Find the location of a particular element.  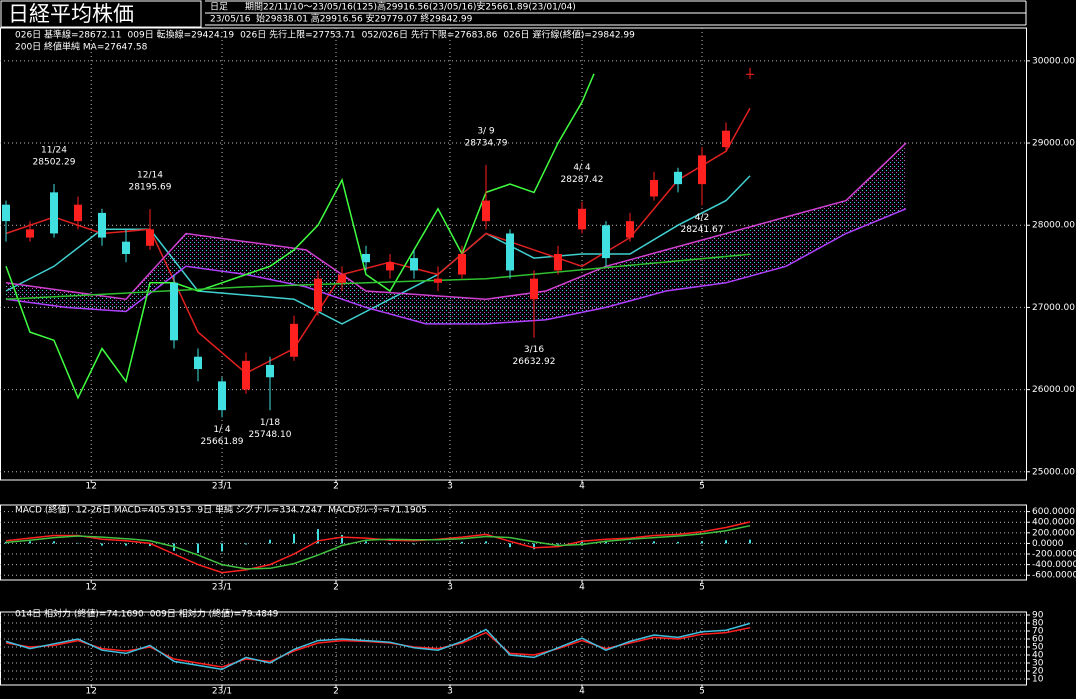

y-tick-label: 27000.00 is located at coordinates (1053, 308).